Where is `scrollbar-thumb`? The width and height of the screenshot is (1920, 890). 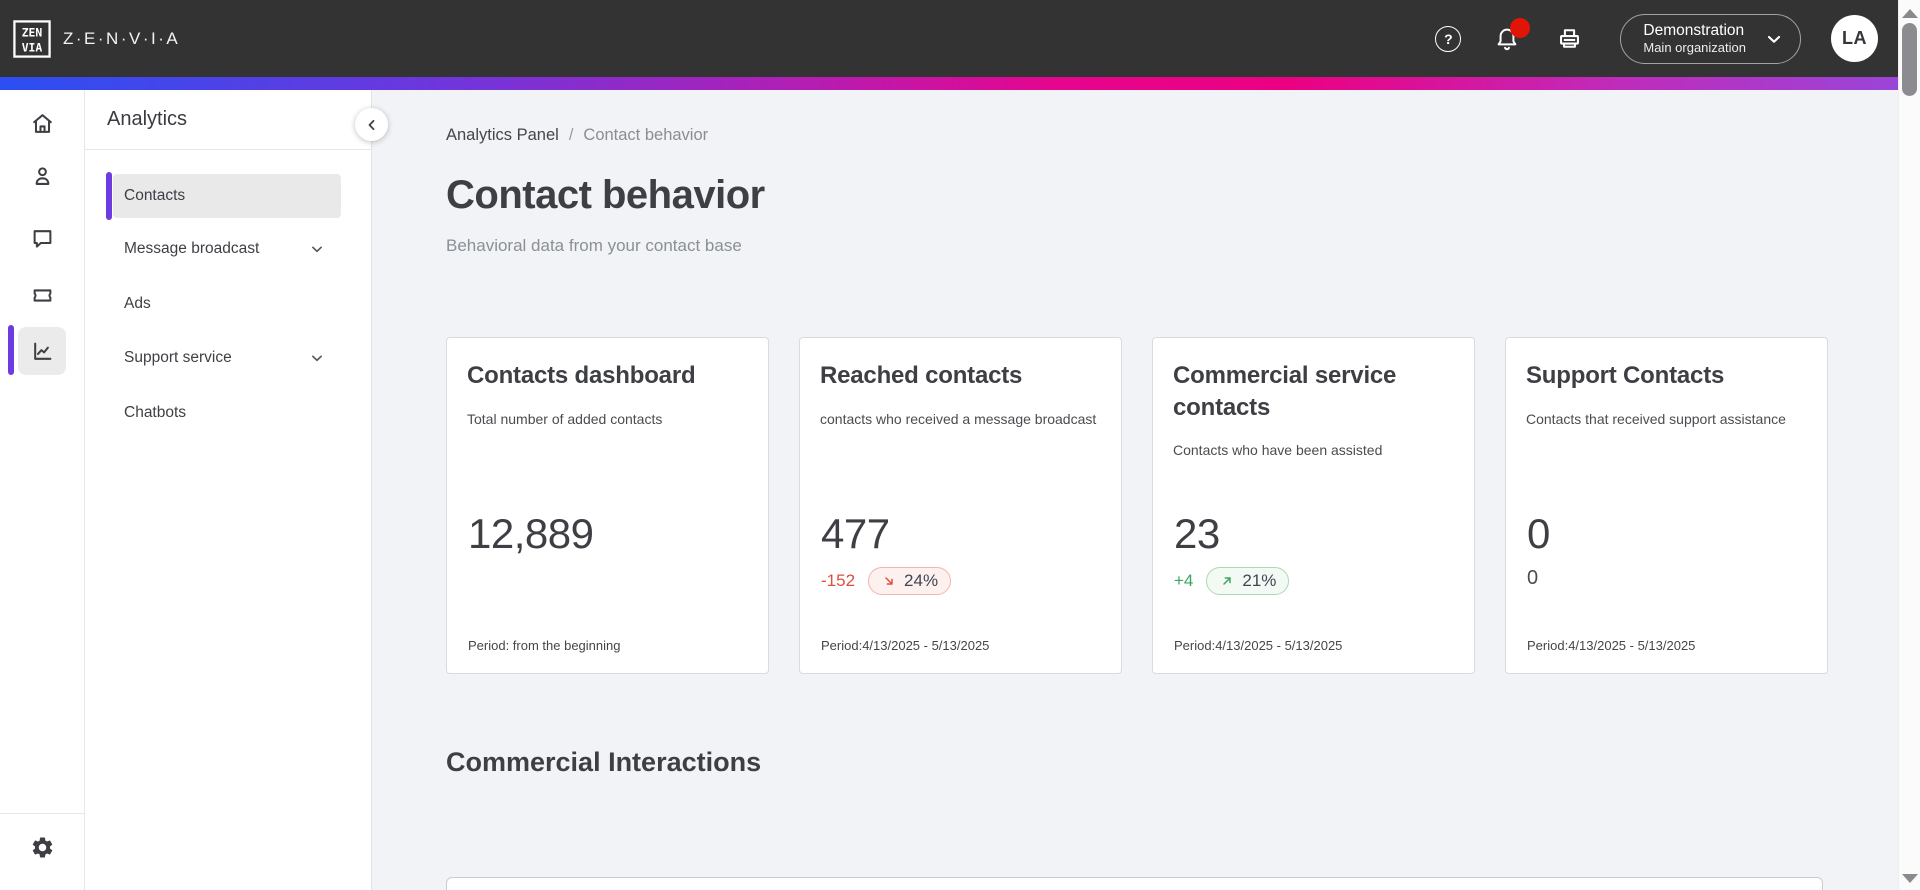
scrollbar-thumb is located at coordinates (1909, 59).